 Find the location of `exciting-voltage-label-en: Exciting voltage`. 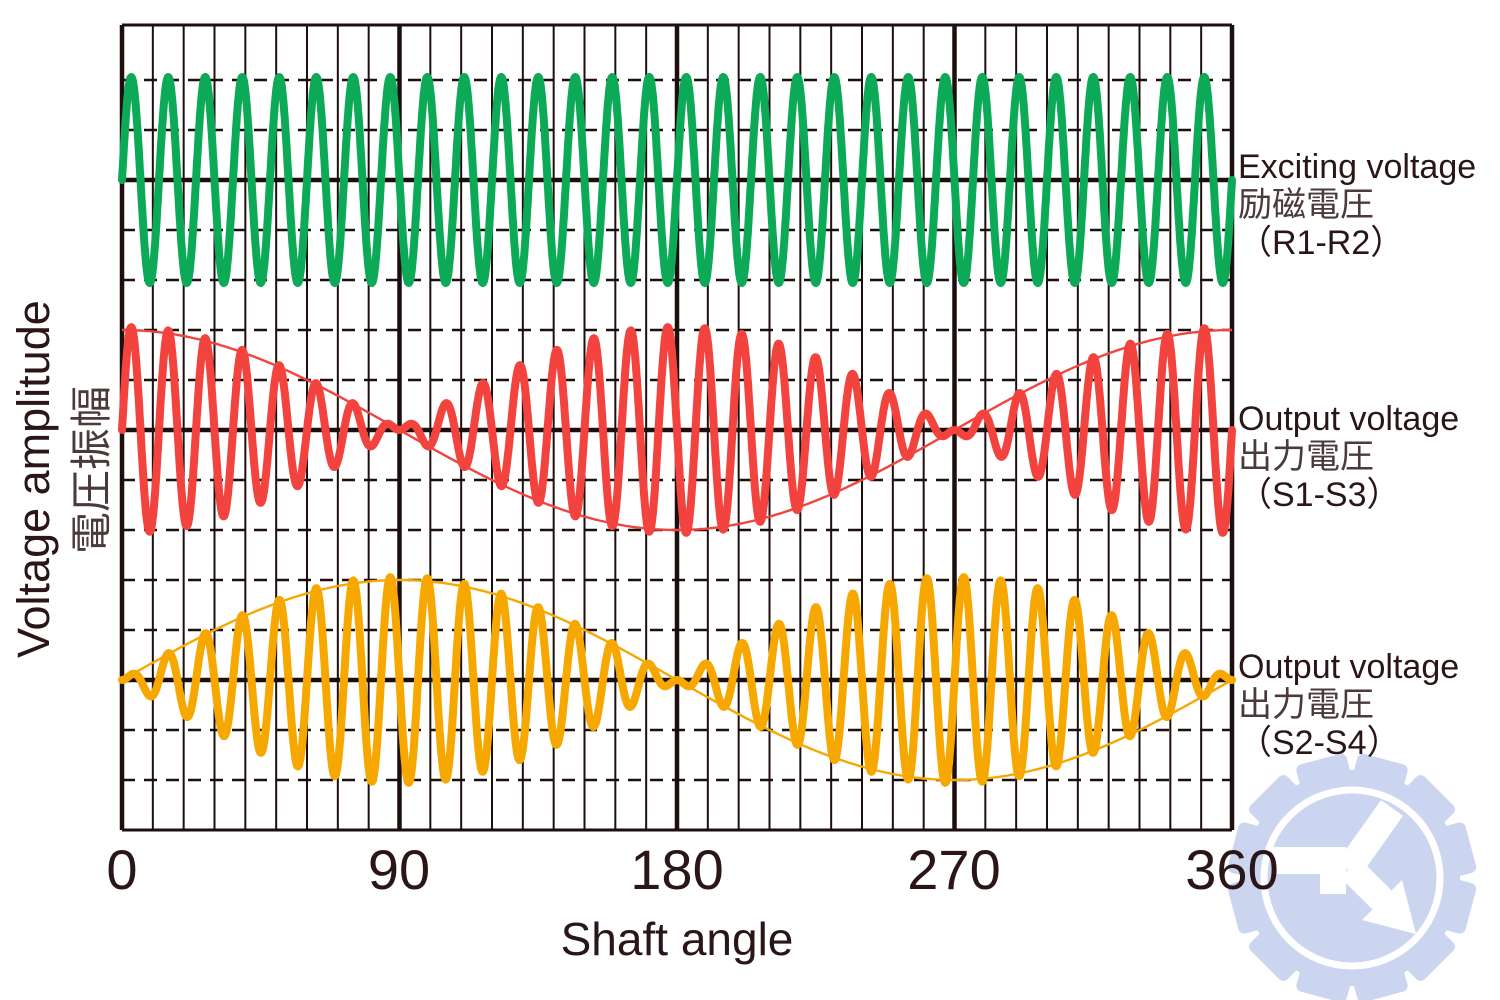

exciting-voltage-label-en: Exciting voltage is located at coordinates (1357, 167).